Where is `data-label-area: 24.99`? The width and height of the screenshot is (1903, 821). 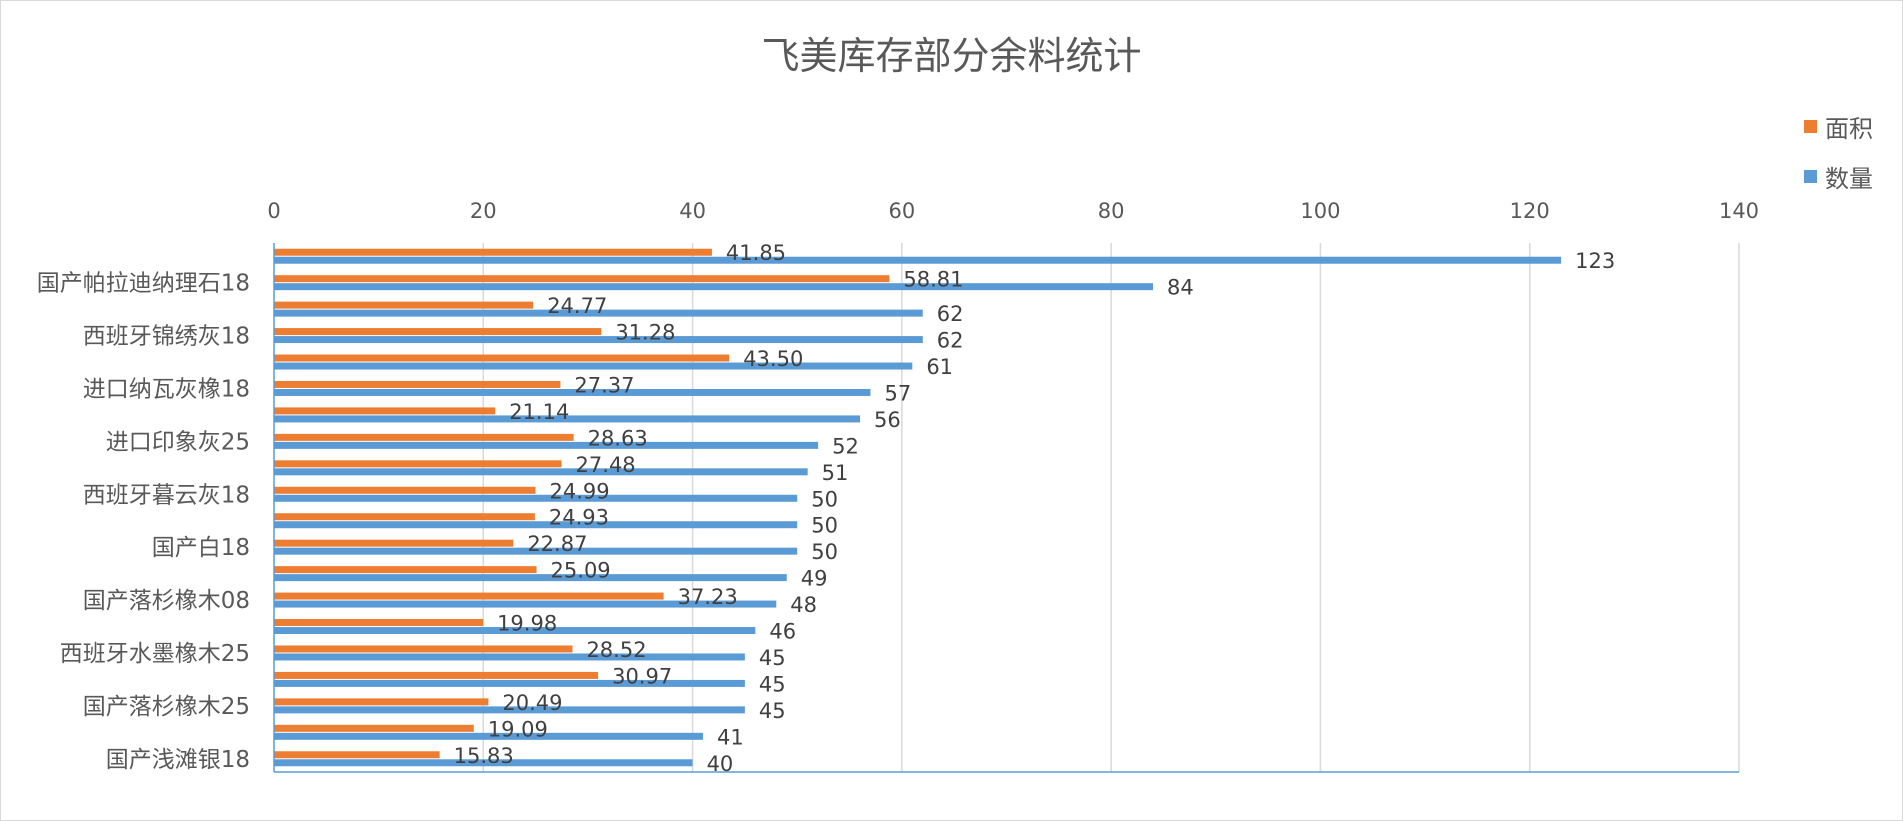
data-label-area: 24.99 is located at coordinates (580, 491).